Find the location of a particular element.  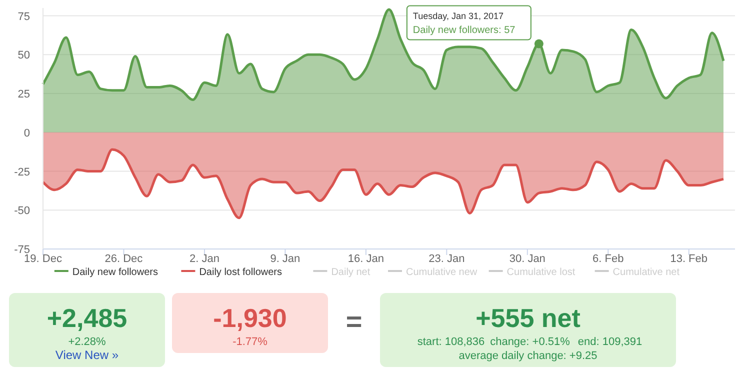

x-tick-label: 9. Jan is located at coordinates (285, 259).